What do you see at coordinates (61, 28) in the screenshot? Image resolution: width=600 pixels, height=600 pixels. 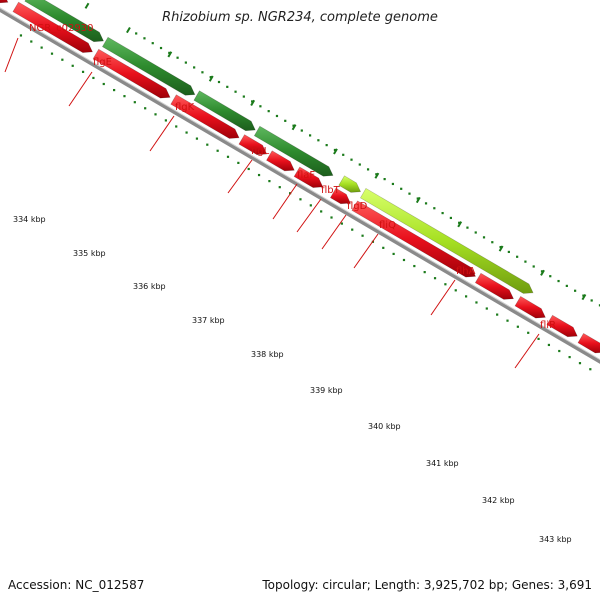 I see `gene-label-NGR_c02930: NGR_c02930` at bounding box center [61, 28].